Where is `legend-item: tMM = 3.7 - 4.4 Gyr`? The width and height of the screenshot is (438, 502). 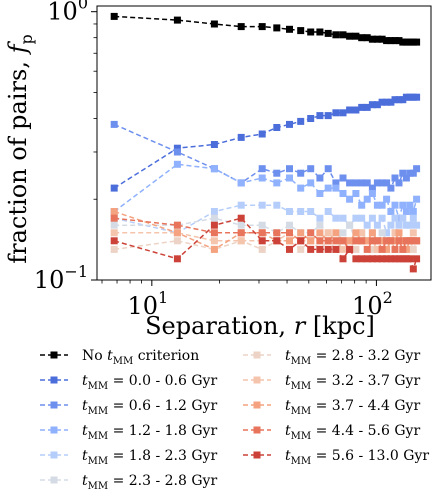 legend-item: tMM = 3.7 - 4.4 Gyr is located at coordinates (331, 407).